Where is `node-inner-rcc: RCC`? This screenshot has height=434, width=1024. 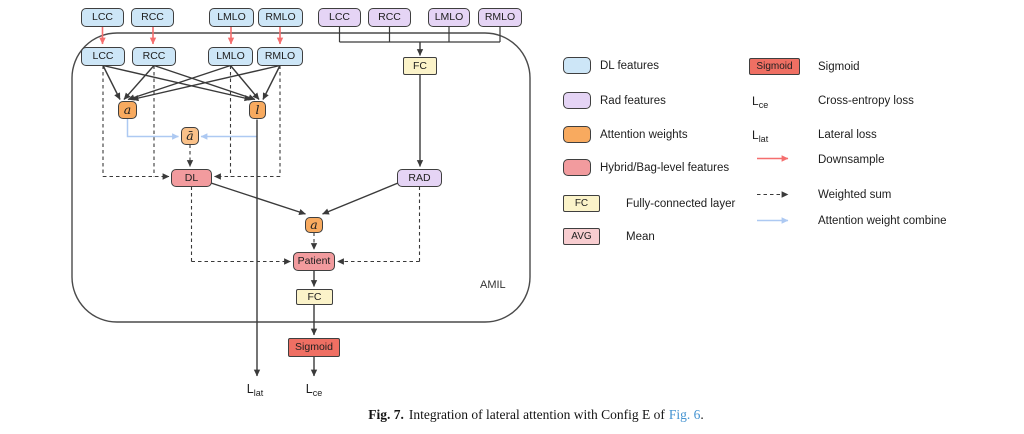 node-inner-rcc: RCC is located at coordinates (154, 56).